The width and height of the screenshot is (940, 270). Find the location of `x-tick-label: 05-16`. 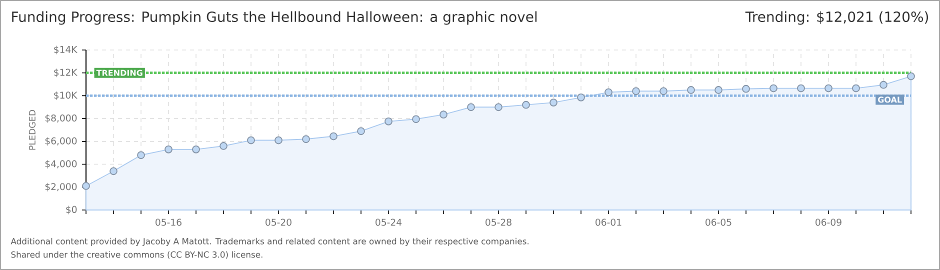

x-tick-label: 05-16 is located at coordinates (169, 222).